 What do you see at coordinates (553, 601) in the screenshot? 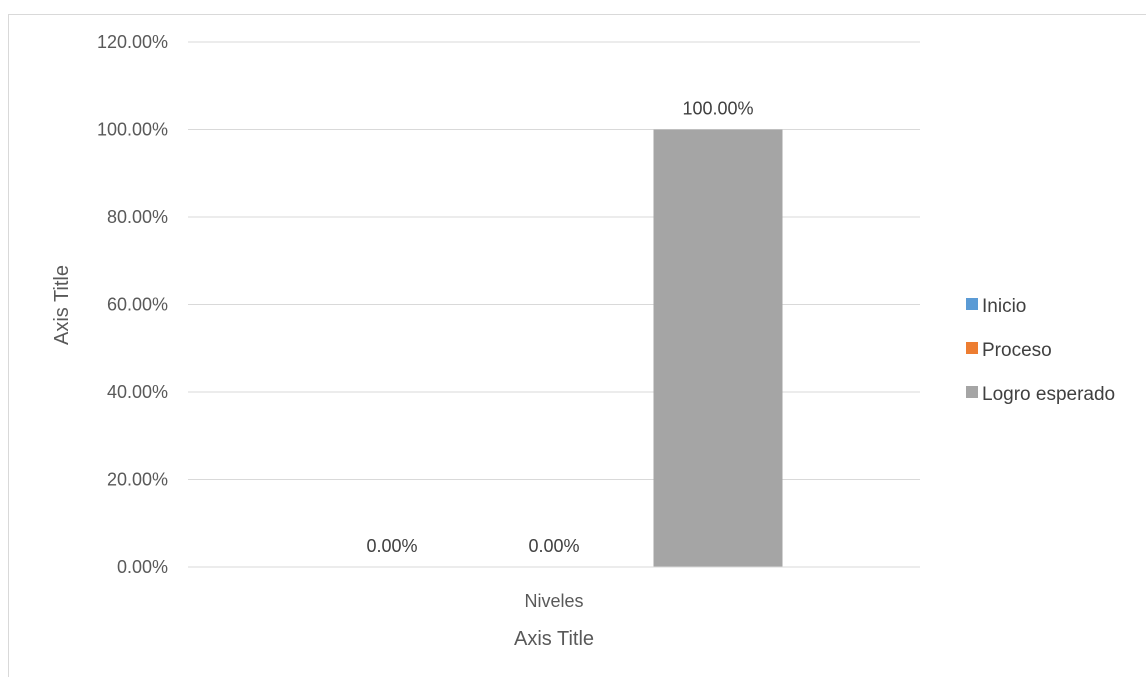
I see `x-category-label: Niveles` at bounding box center [553, 601].